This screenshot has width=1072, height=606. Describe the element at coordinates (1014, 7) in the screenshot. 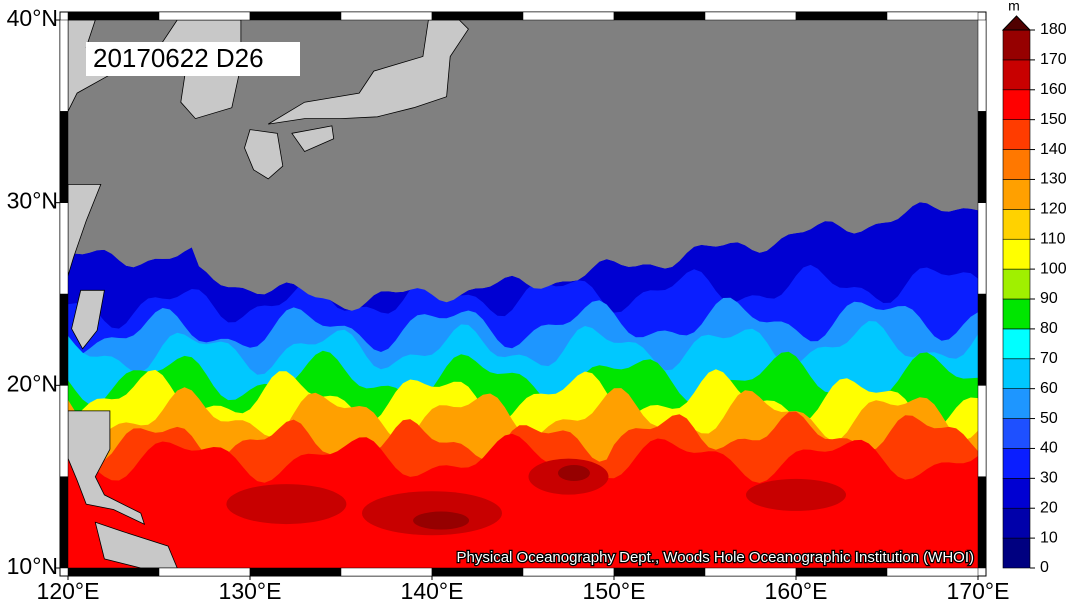

I see `colorbar-unit: m` at that location.